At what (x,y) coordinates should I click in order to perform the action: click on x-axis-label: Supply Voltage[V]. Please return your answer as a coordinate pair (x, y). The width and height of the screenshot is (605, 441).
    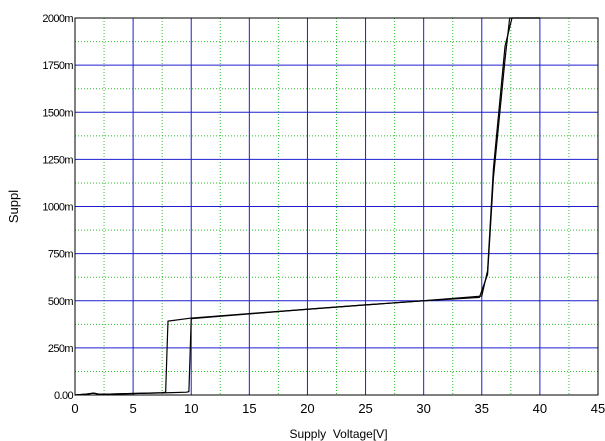
    Looking at the image, I should click on (338, 434).